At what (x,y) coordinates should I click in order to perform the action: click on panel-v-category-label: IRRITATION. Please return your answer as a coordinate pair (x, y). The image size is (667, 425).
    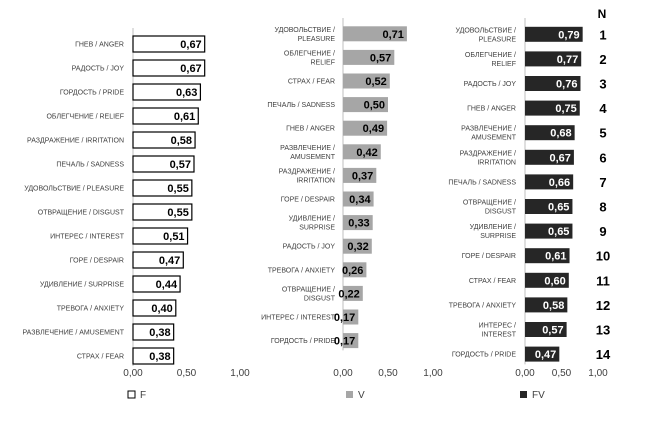
    Looking at the image, I should click on (315, 180).